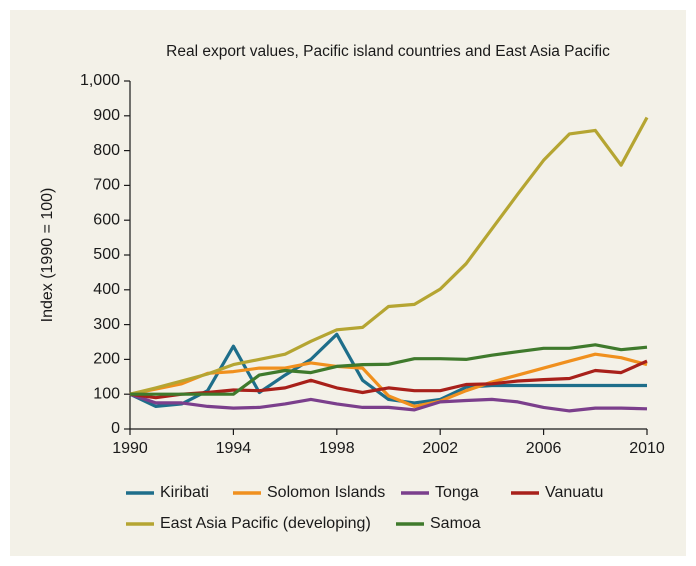  I want to click on y-tick-label: 0, so click(115, 428).